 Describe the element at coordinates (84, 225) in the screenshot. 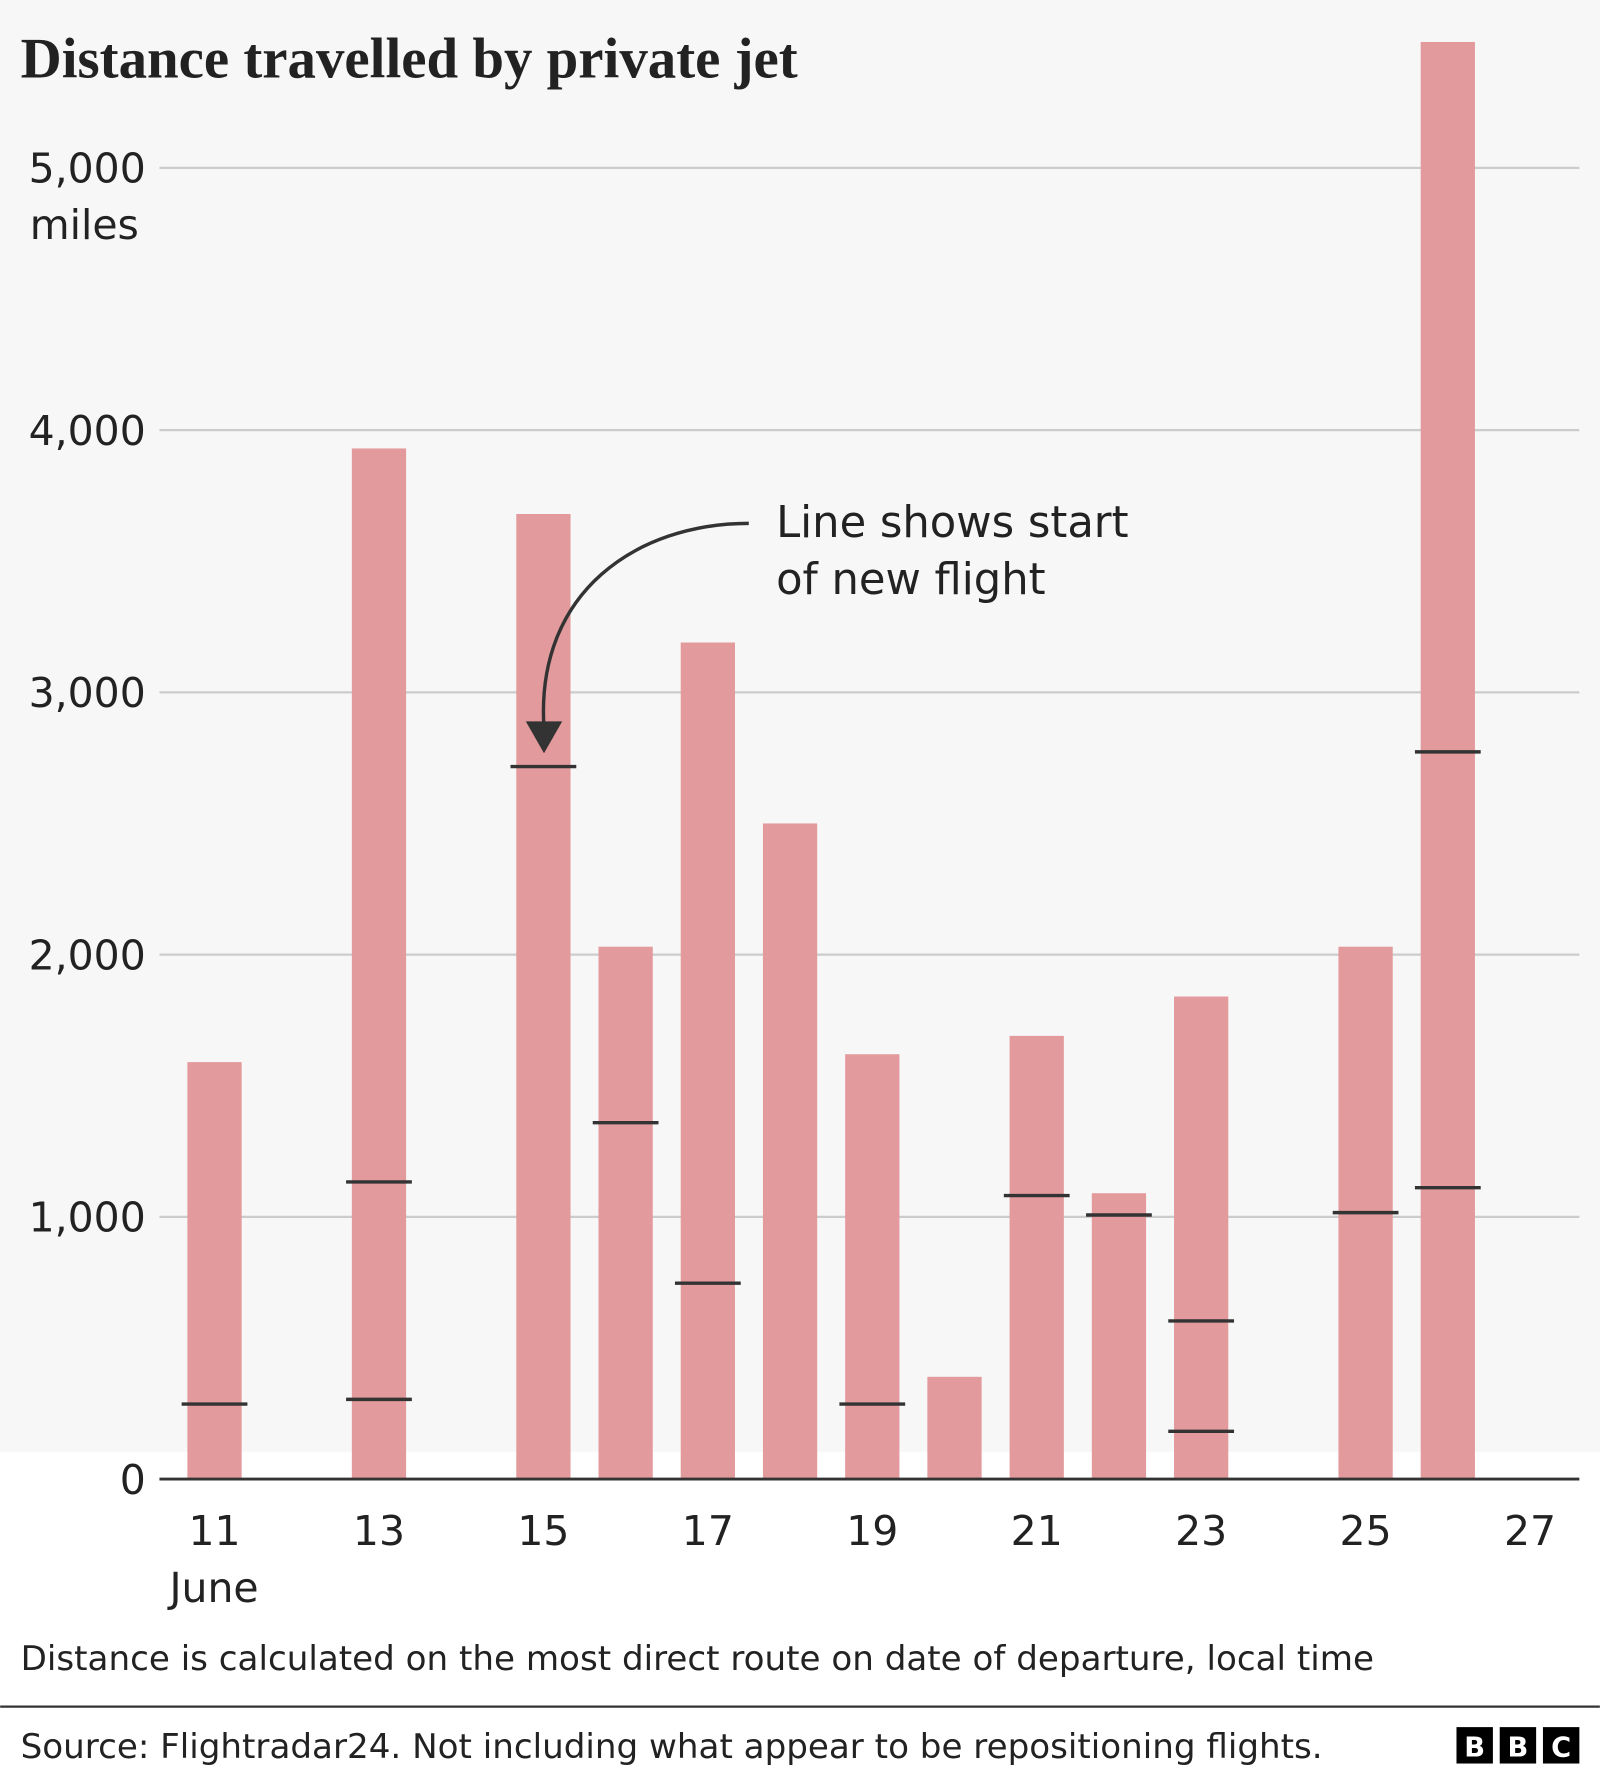

I see `y-unit: miles` at that location.